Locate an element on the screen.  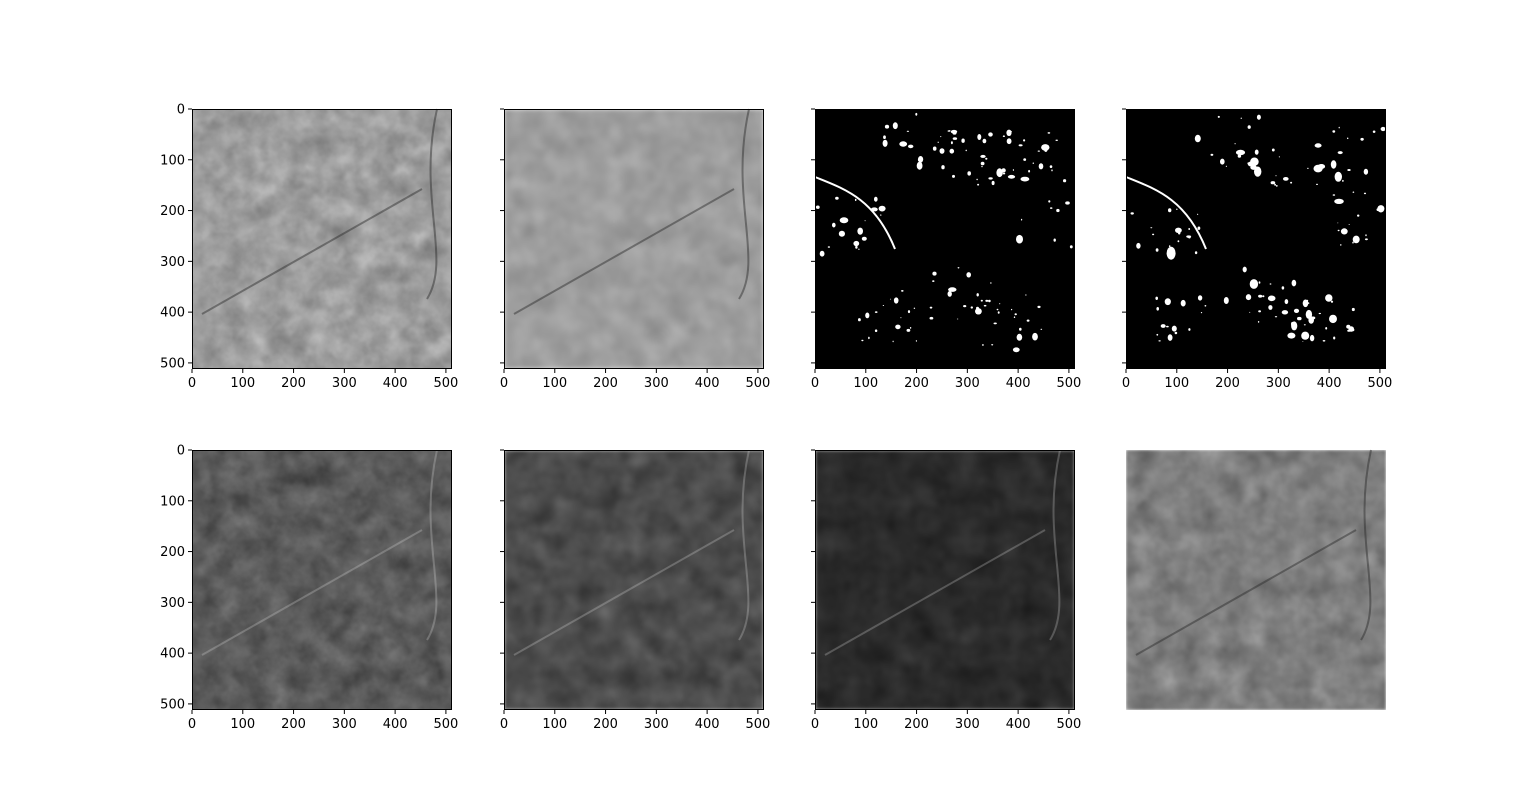
x-tick-label: 0 is located at coordinates (192, 383).